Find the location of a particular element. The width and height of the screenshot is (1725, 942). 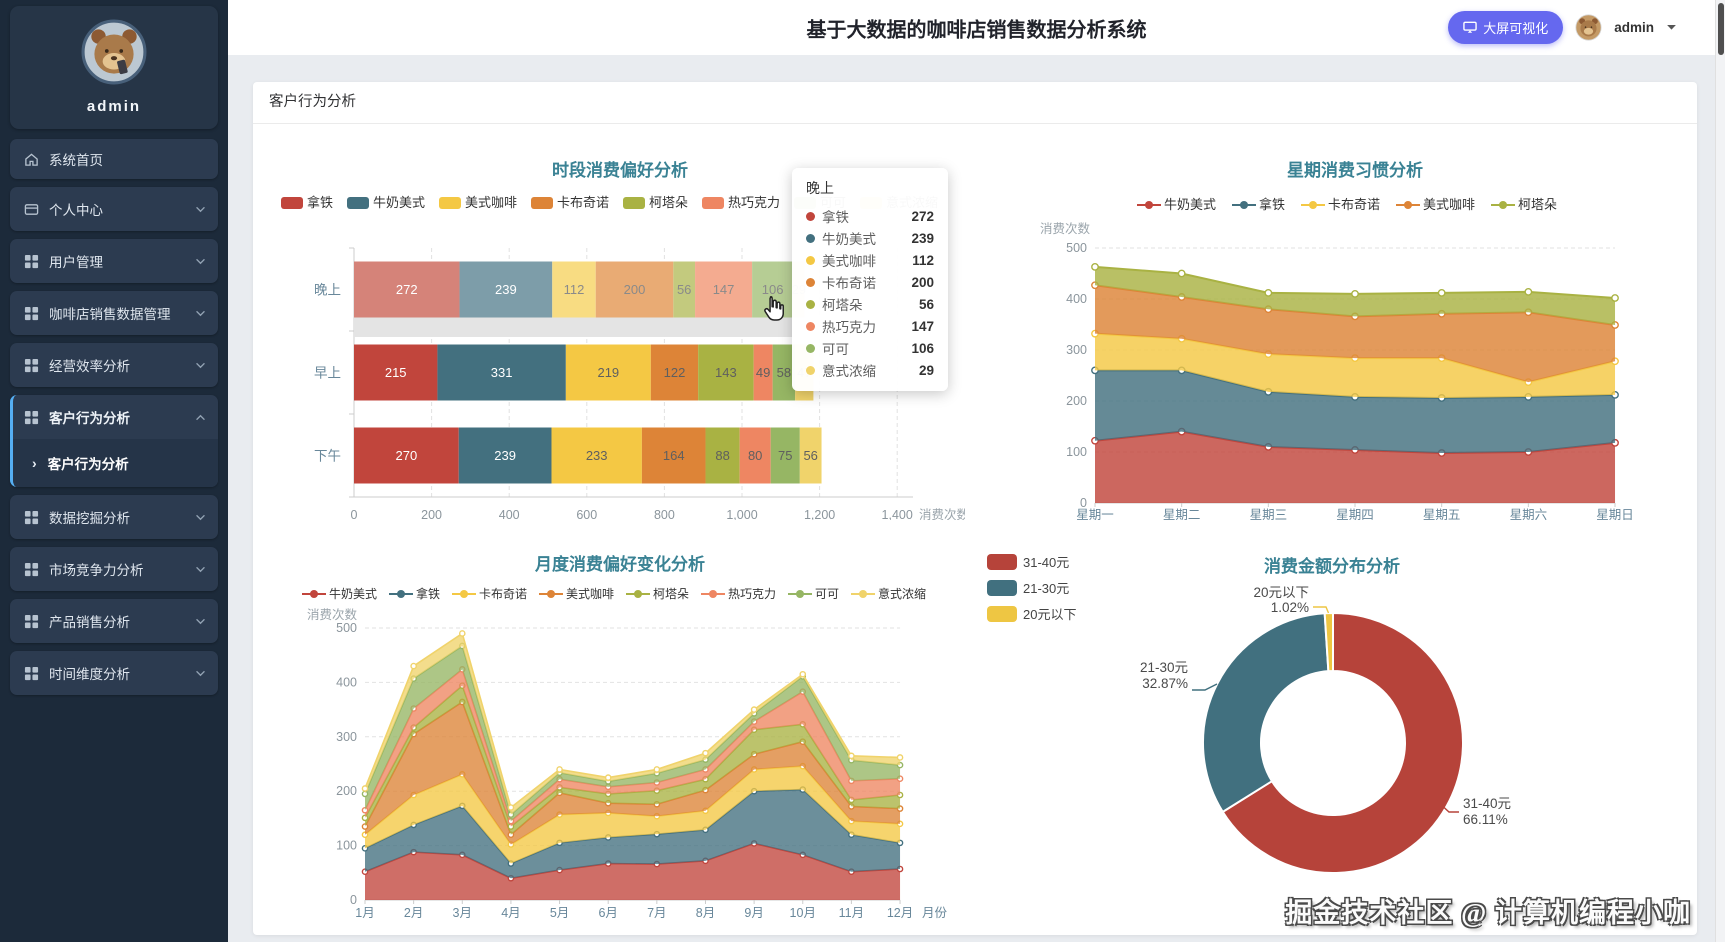

bar-segment: 49 is located at coordinates (763, 372).